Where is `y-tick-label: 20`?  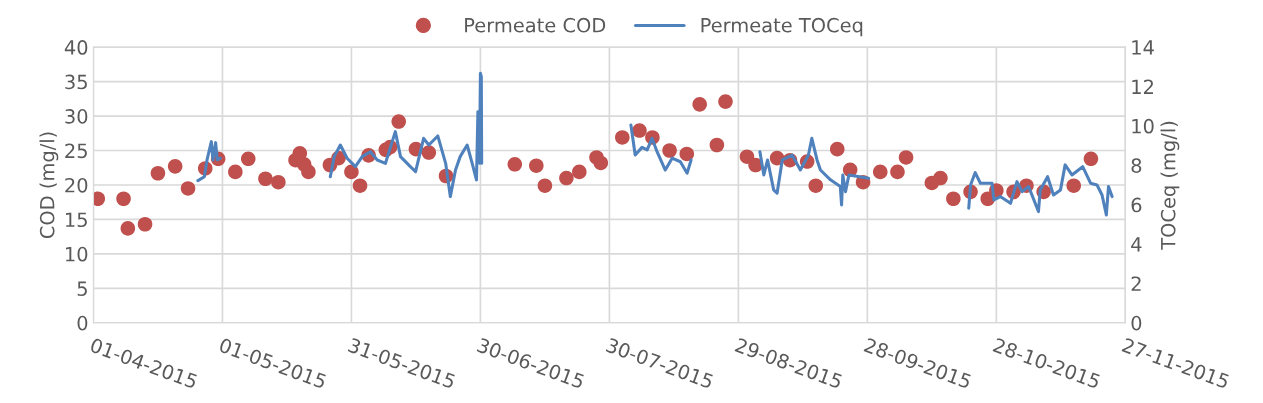 y-tick-label: 20 is located at coordinates (76, 185).